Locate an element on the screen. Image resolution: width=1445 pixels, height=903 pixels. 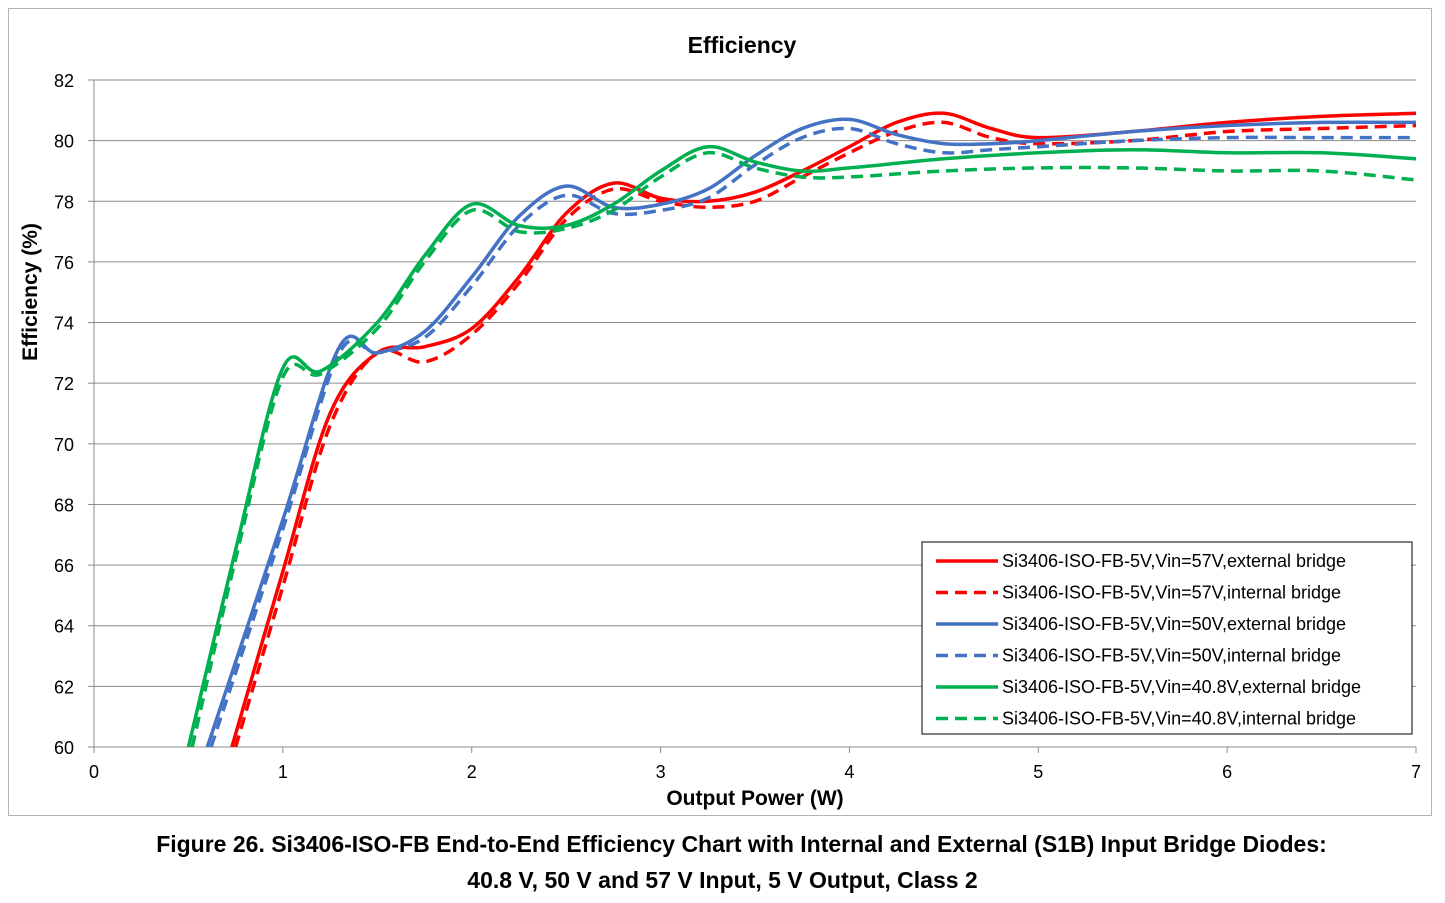
legend-label: Si3406-ISO-FB-5V,Vin=57V,internal bridge is located at coordinates (1171, 593).